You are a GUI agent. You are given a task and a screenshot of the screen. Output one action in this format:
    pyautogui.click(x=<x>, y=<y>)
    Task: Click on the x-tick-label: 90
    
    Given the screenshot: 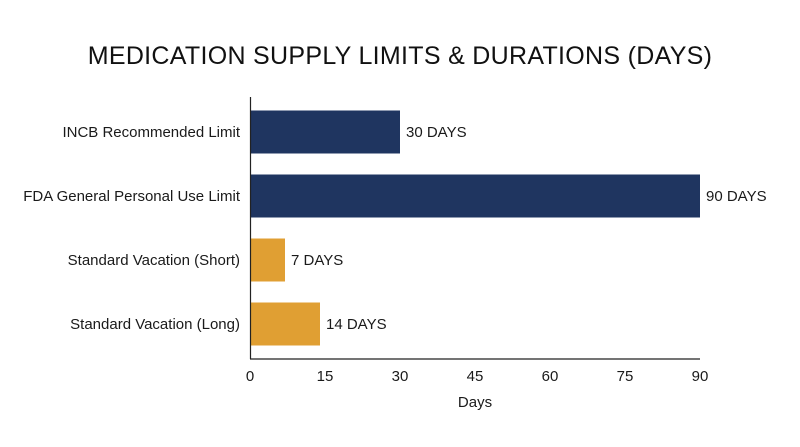 What is the action you would take?
    pyautogui.click(x=700, y=376)
    